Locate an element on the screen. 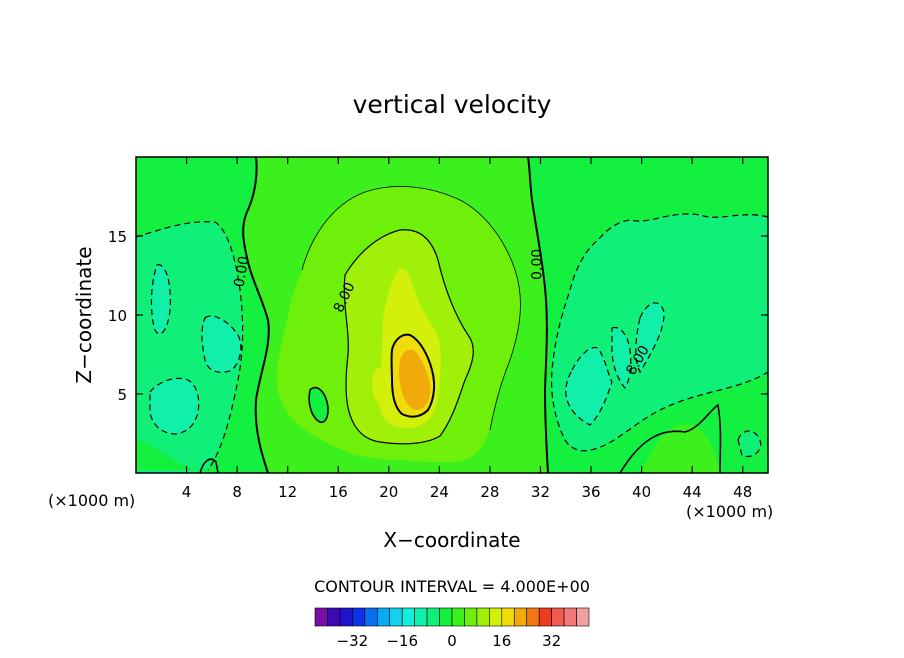  contour-neg-eight-left-c is located at coordinates (160, 299).